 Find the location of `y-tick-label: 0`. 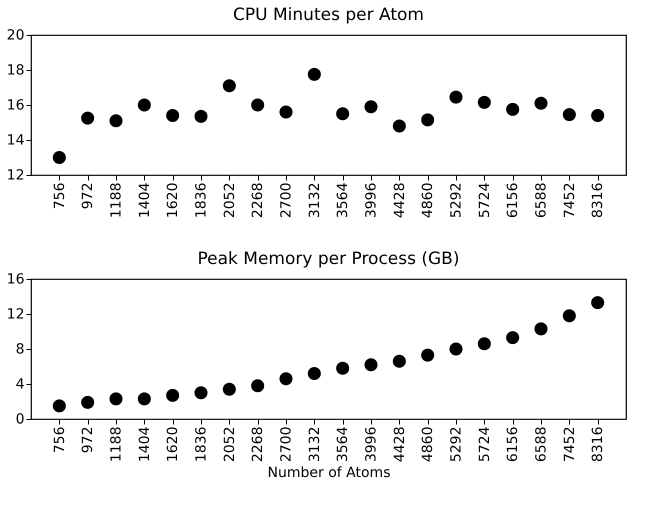

y-tick-label: 0 is located at coordinates (20, 420).